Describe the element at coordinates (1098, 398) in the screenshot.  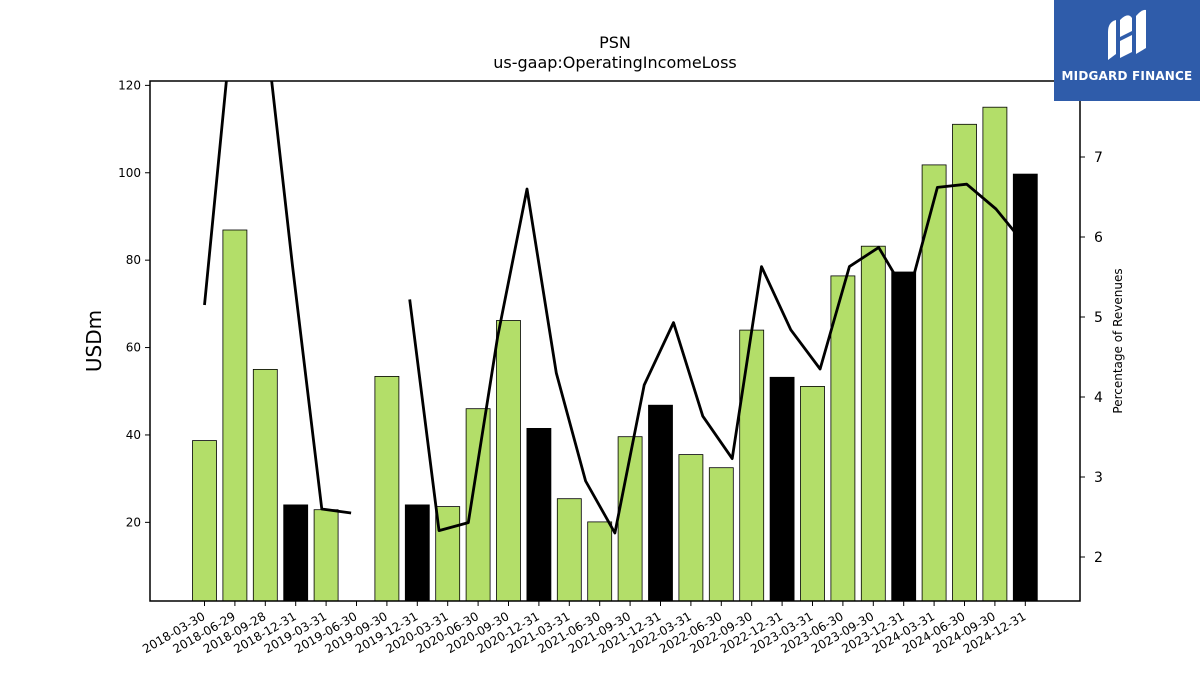
I see `y2-tick-label: 4` at that location.